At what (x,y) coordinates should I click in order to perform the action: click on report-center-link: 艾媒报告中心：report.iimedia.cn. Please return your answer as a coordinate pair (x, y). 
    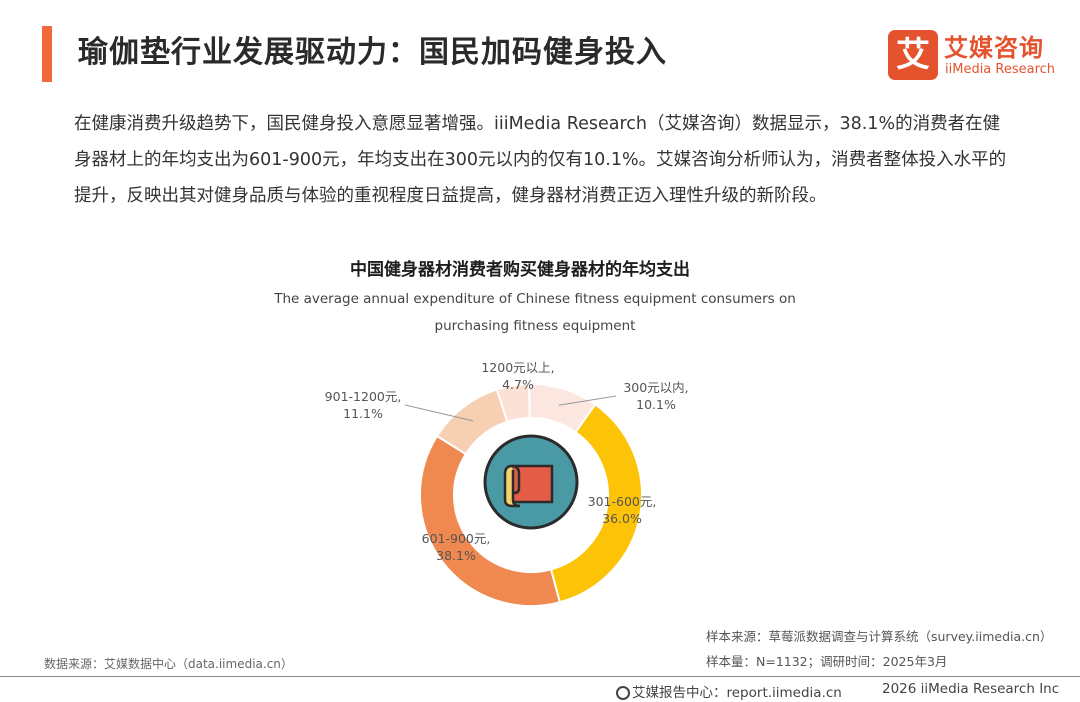
    Looking at the image, I should click on (737, 693).